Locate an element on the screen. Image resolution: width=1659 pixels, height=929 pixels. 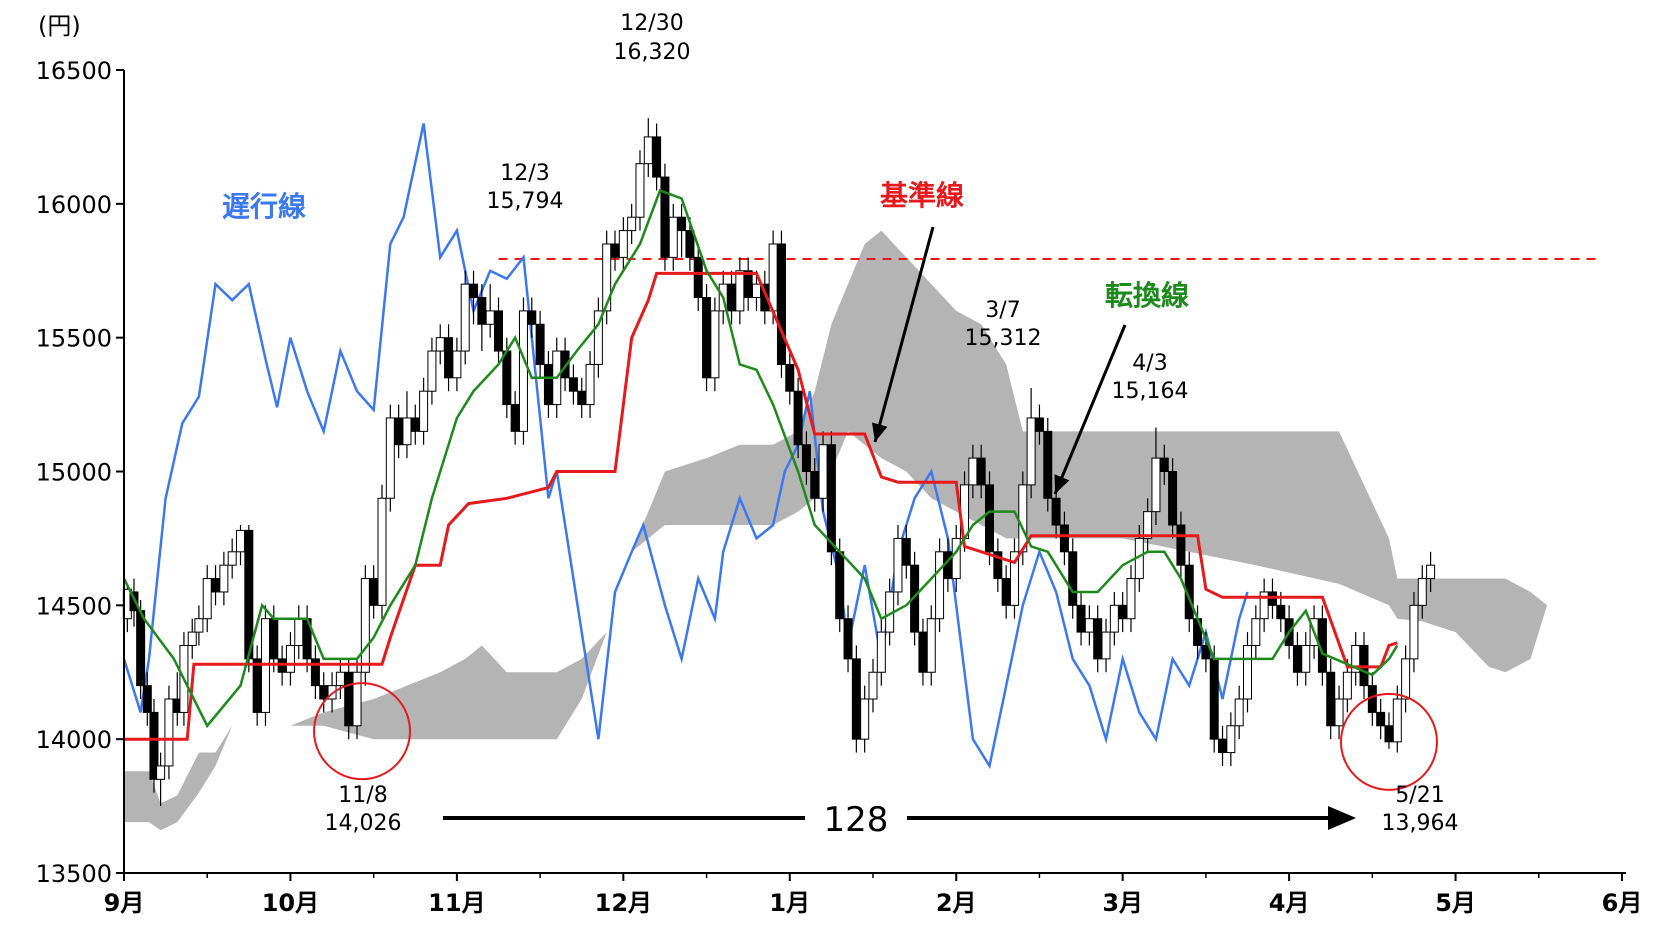
kijun-pointer-arrow is located at coordinates (903, 334).